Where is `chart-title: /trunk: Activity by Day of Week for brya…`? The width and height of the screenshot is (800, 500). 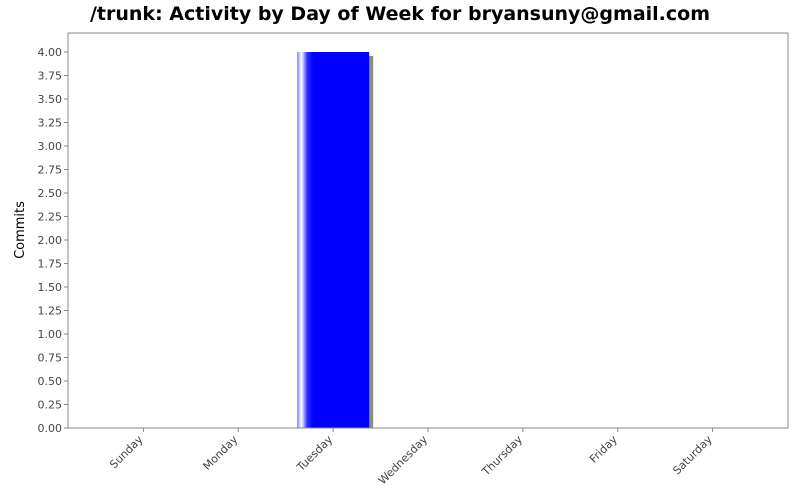 chart-title: /trunk: Activity by Day of Week for brya… is located at coordinates (399, 14).